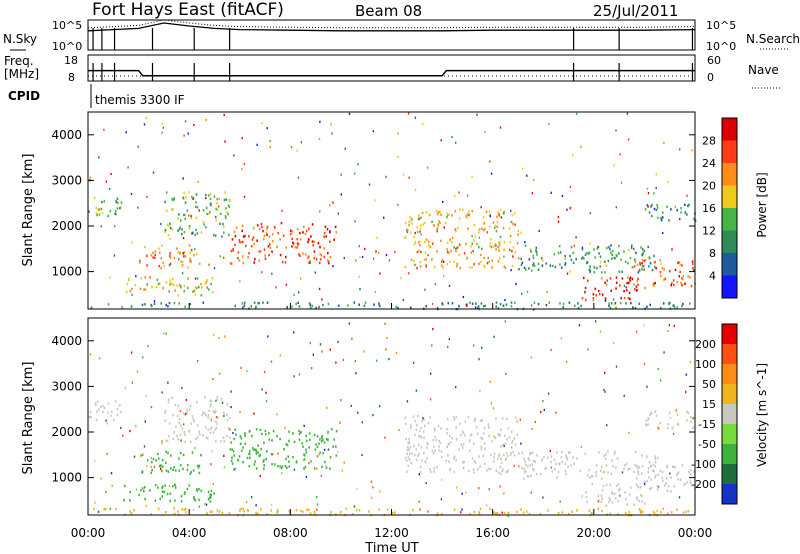  I want to click on x-tick-label: 12:00, so click(391, 533).